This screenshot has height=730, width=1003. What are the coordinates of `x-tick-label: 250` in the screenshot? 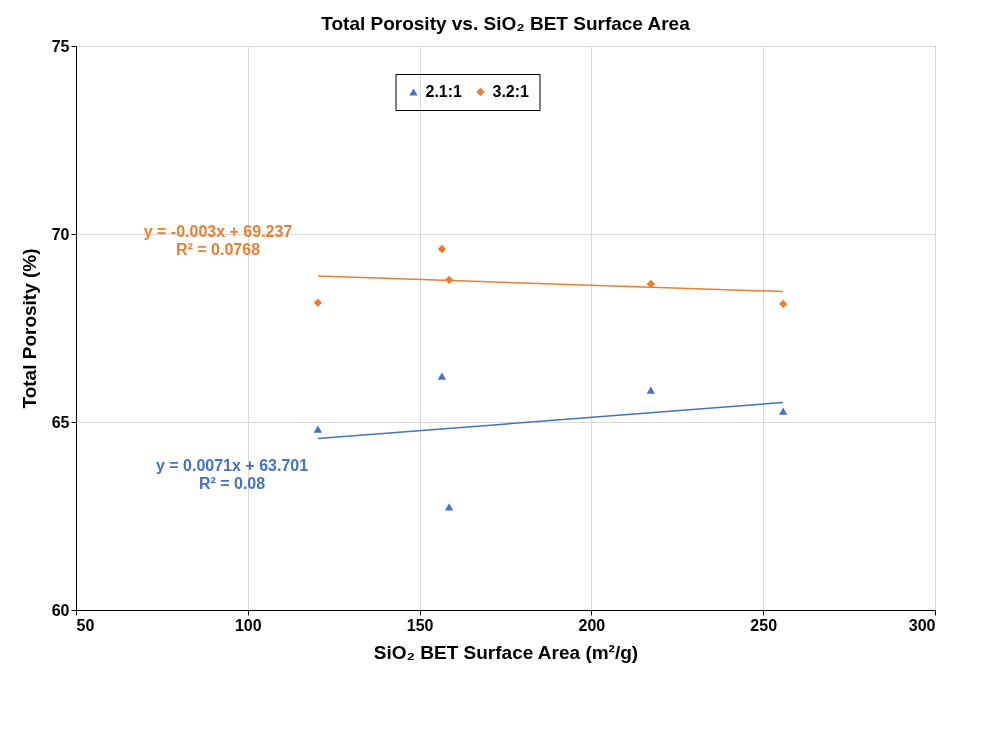 It's located at (764, 625).